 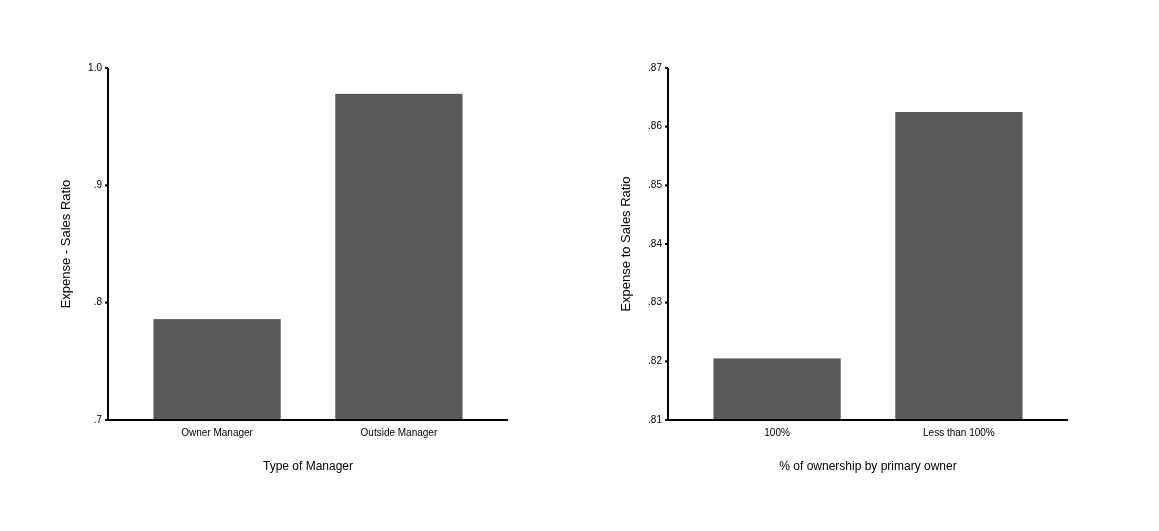 What do you see at coordinates (308, 466) in the screenshot?
I see `x-axis-title: Type of Manager` at bounding box center [308, 466].